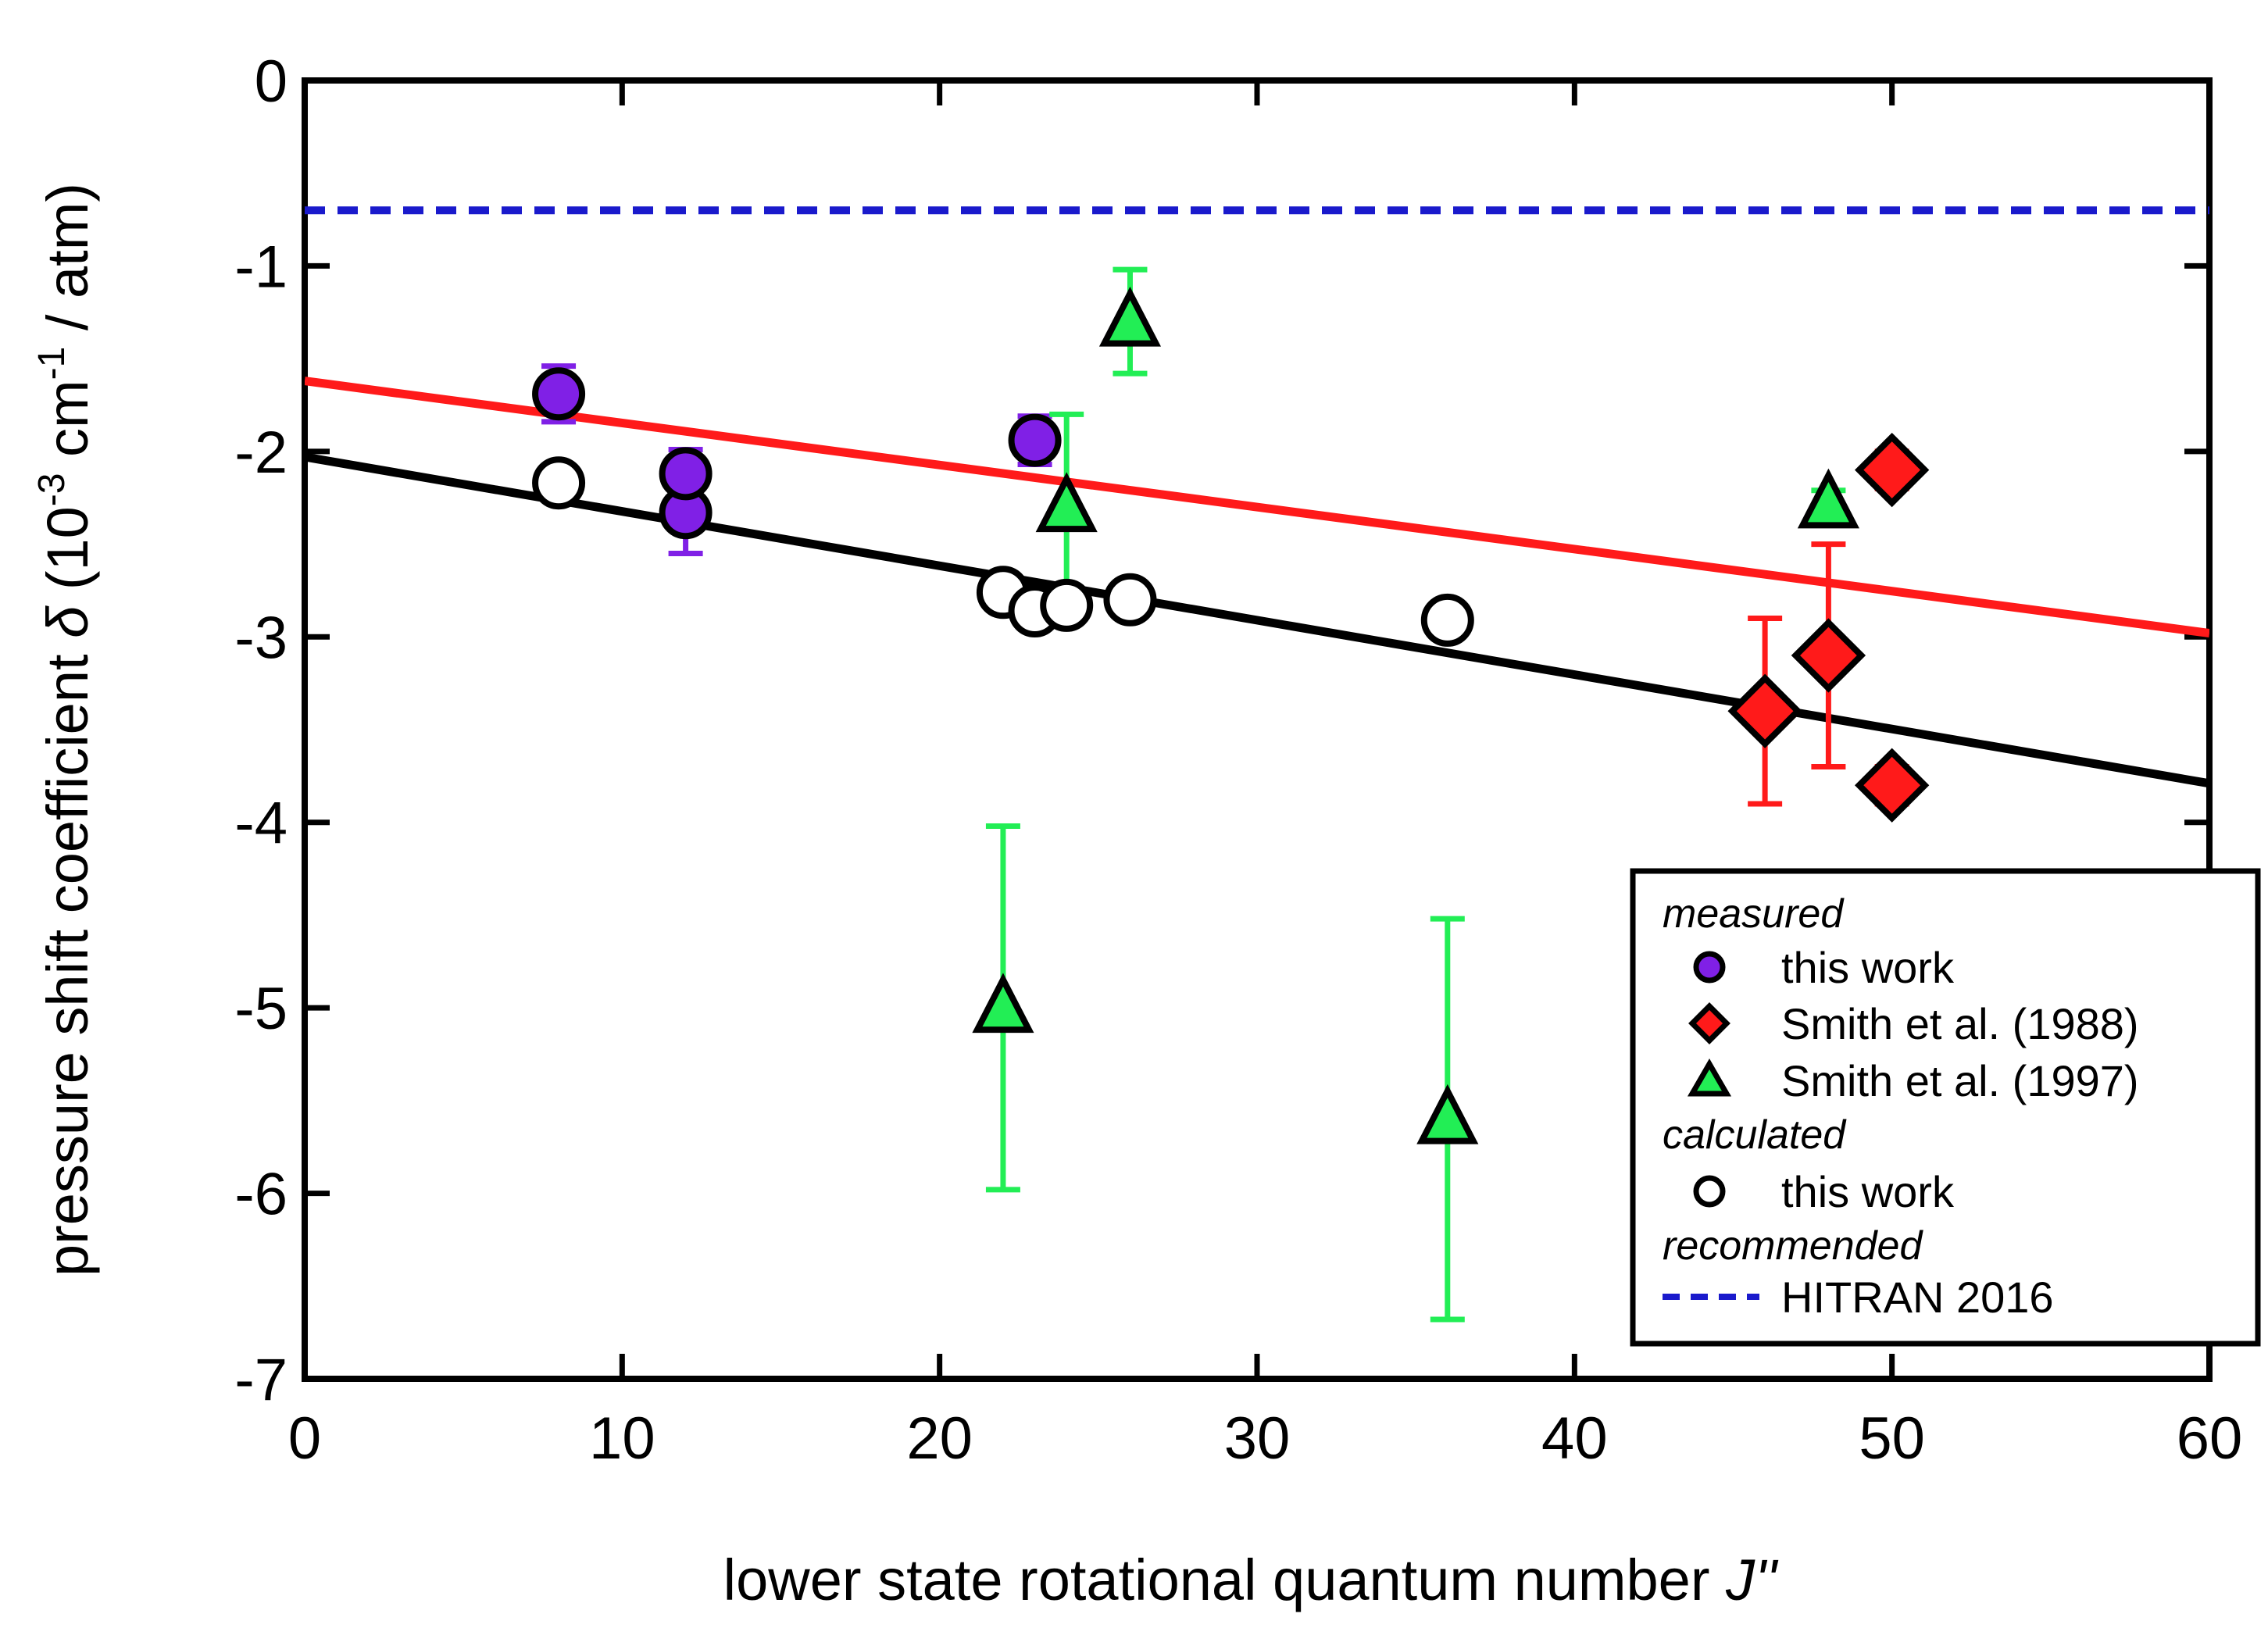  Describe the element at coordinates (261, 267) in the screenshot. I see `y-tick-label: -1` at that location.